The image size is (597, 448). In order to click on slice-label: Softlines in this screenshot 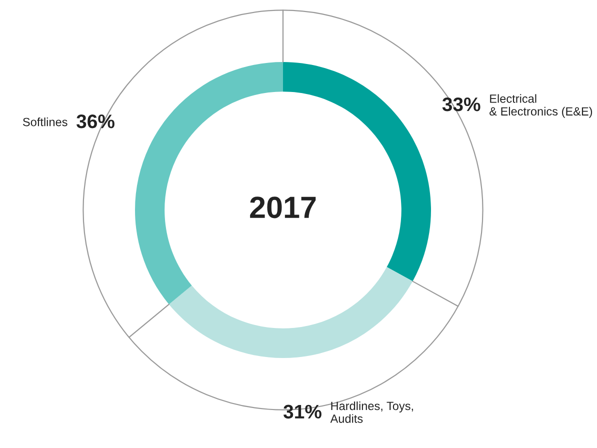, I will do `click(45, 122)`.